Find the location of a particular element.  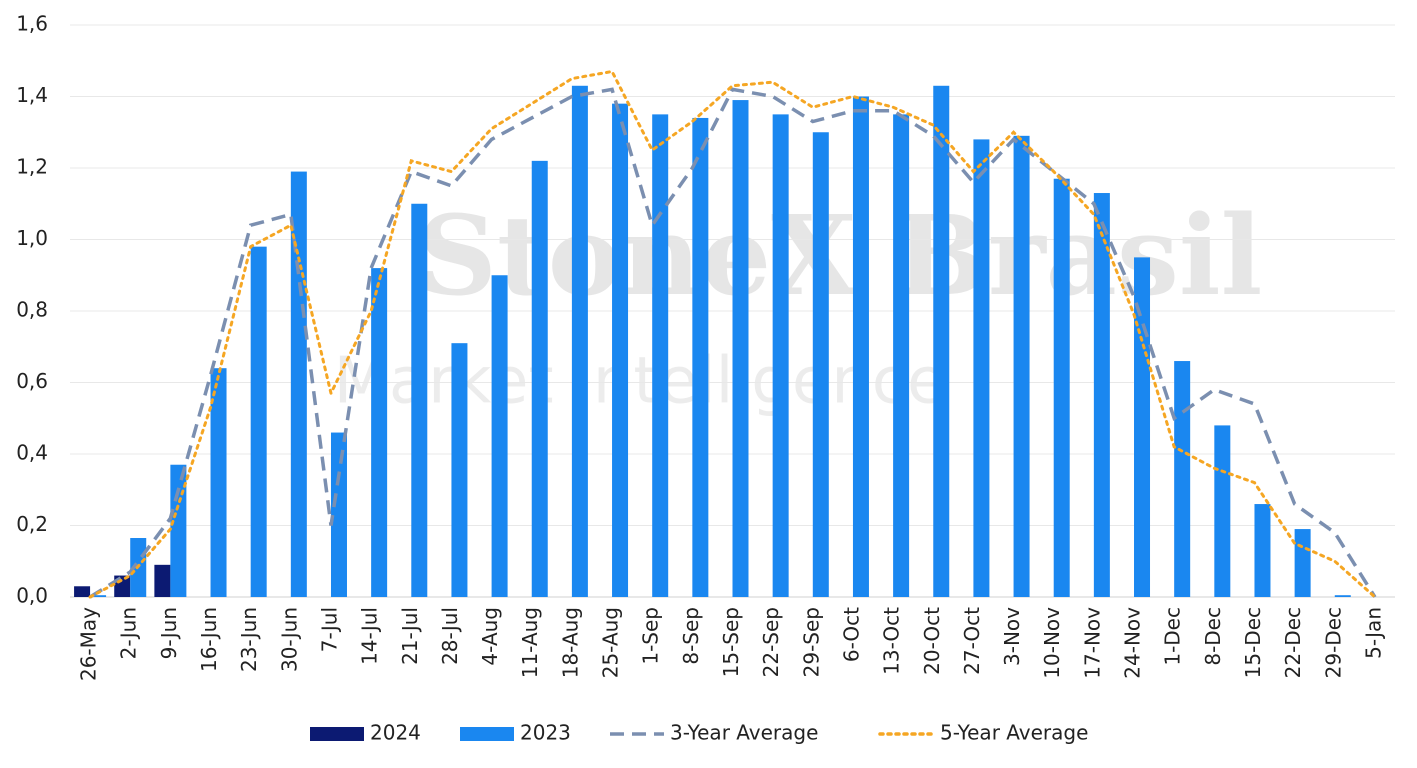

x-tick-label: 24-Nov is located at coordinates (1133, 643).